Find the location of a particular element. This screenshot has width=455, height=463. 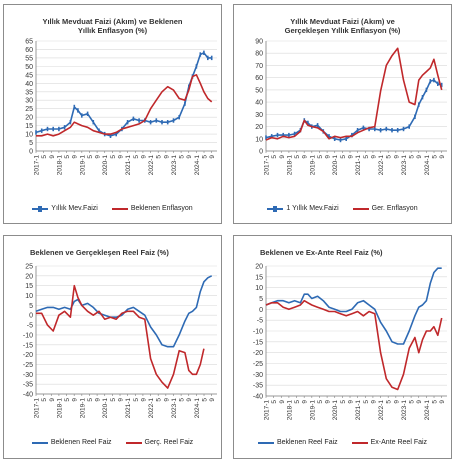

y-tick-label: 0 is located at coordinates (261, 152).